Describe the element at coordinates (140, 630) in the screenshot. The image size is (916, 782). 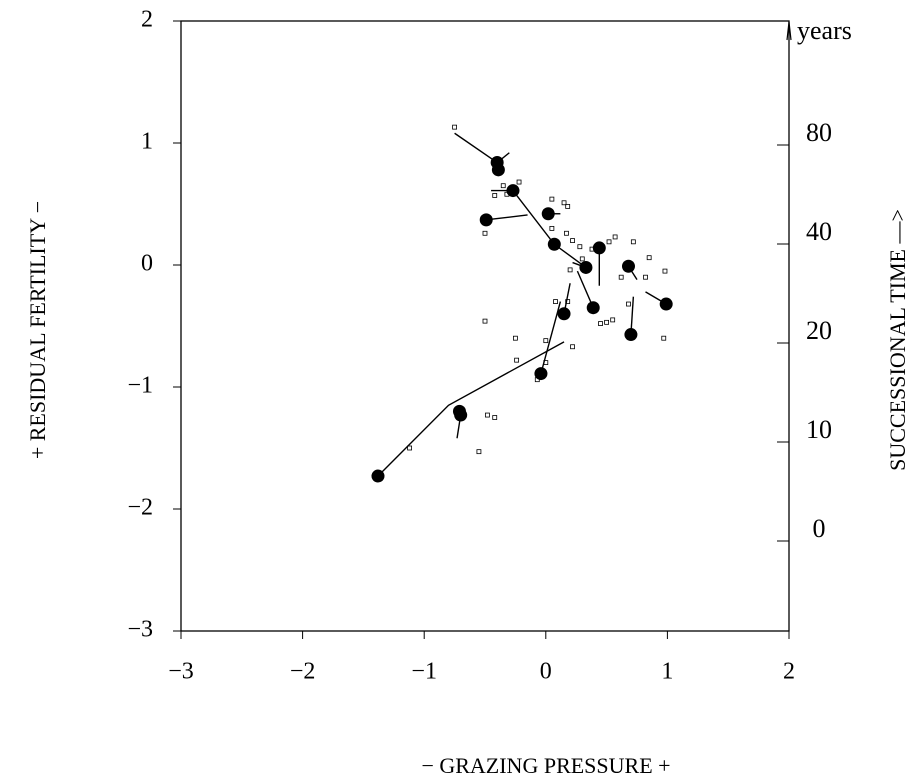
I see `y-tick-label: −3` at that location.